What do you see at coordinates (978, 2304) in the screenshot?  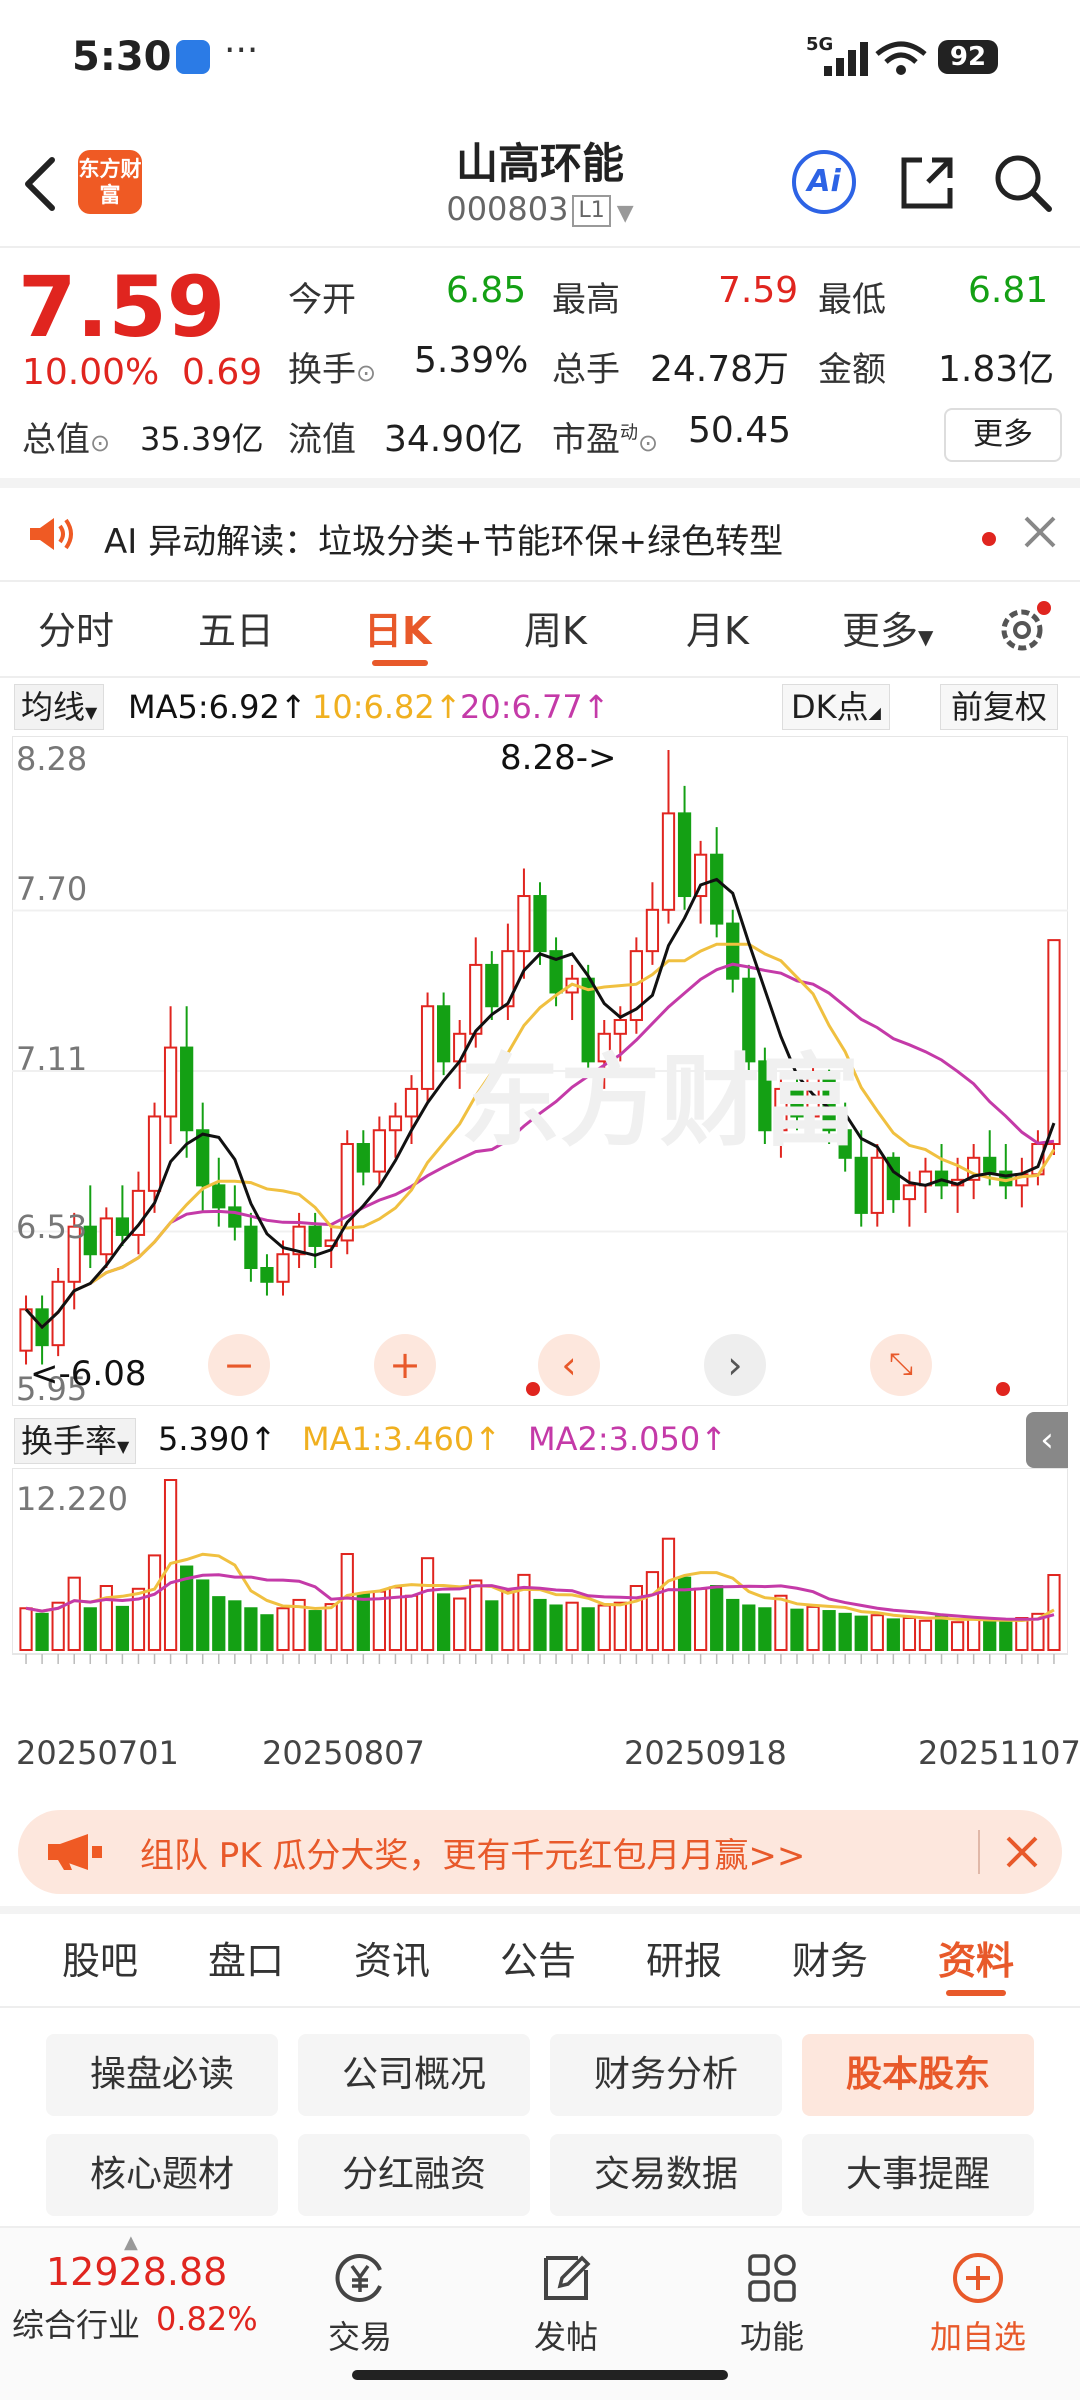 I see `nav-add-watchlist: 加自选` at bounding box center [978, 2304].